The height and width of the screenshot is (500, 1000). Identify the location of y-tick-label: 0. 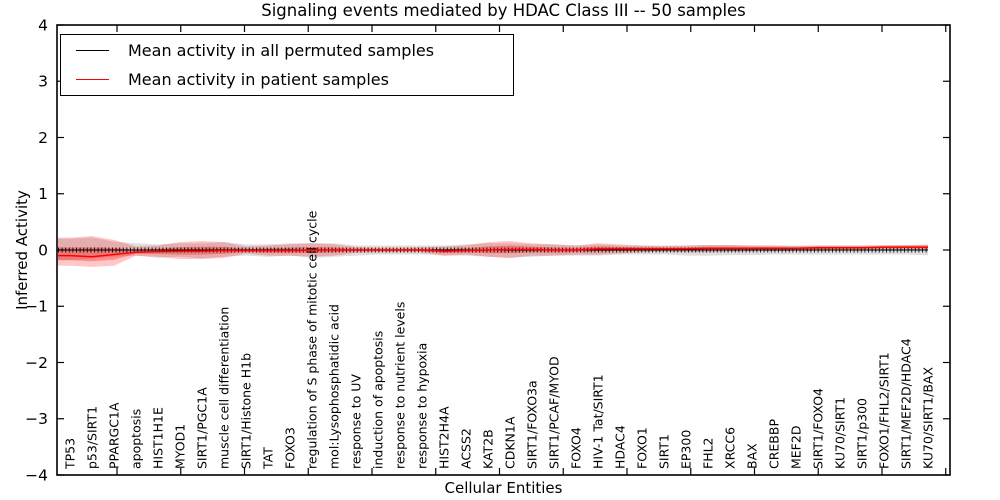
(43, 250).